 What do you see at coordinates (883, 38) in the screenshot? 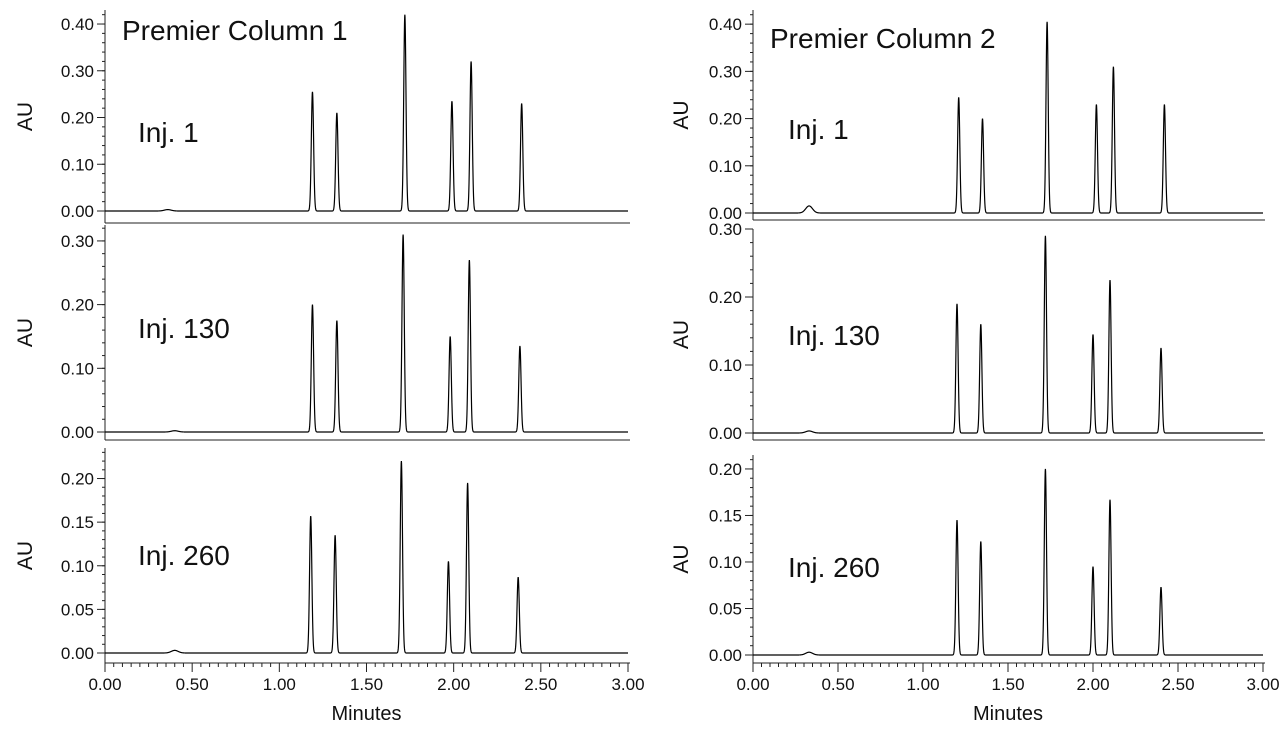
I see `column-title: Premier Column 2` at bounding box center [883, 38].